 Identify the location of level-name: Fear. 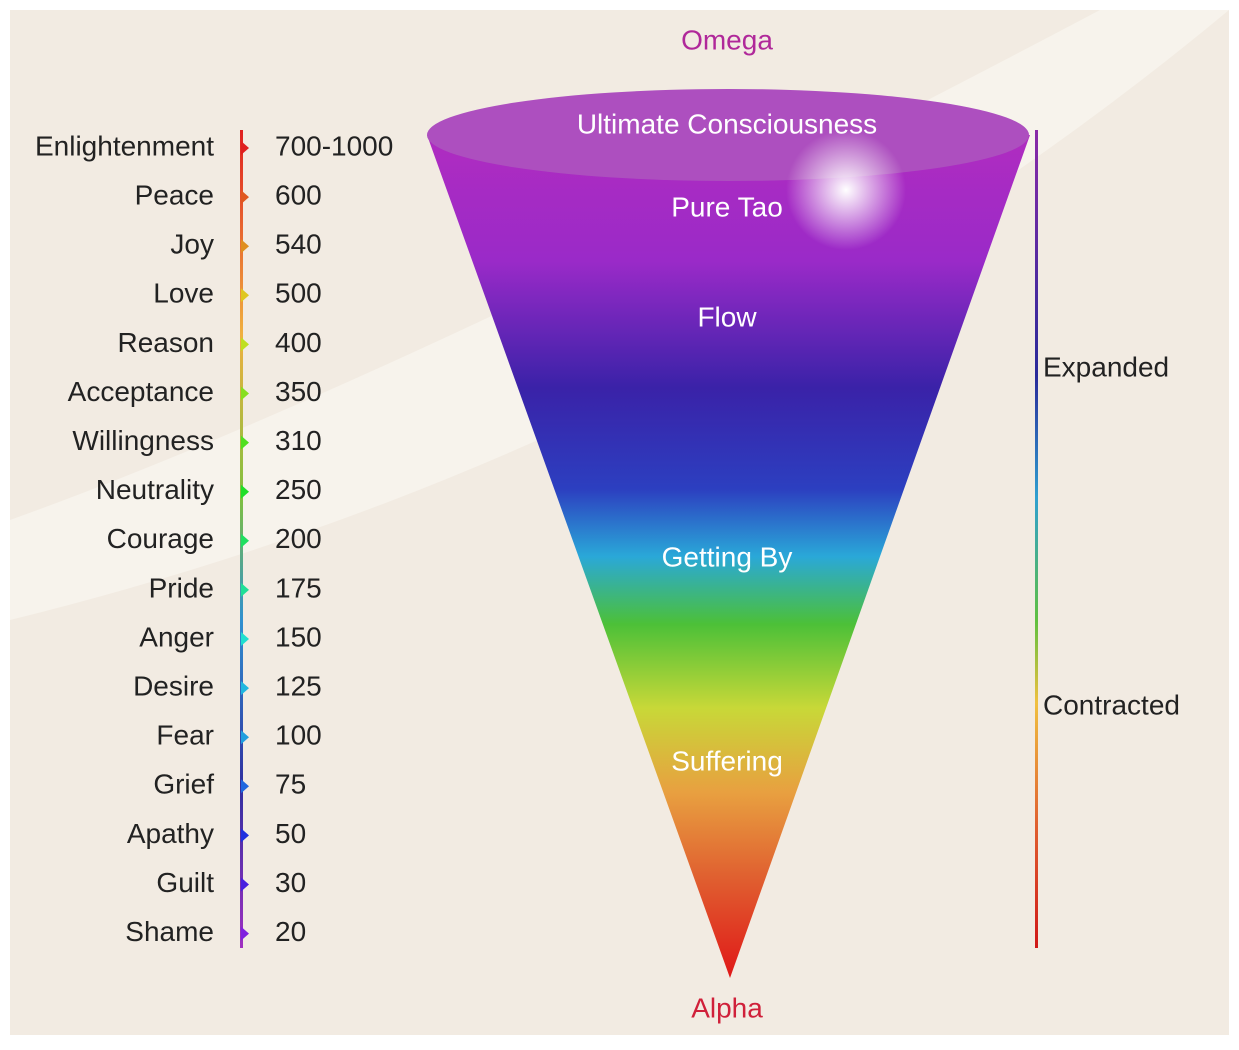
(185, 735).